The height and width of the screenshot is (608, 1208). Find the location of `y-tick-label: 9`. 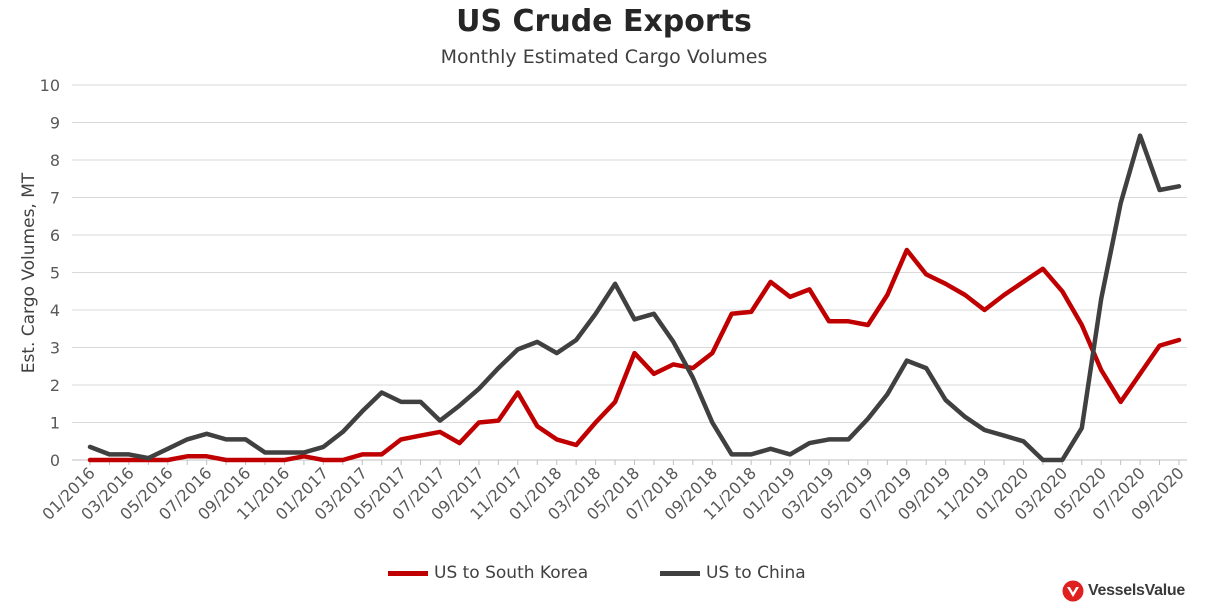

y-tick-label: 9 is located at coordinates (55, 123).